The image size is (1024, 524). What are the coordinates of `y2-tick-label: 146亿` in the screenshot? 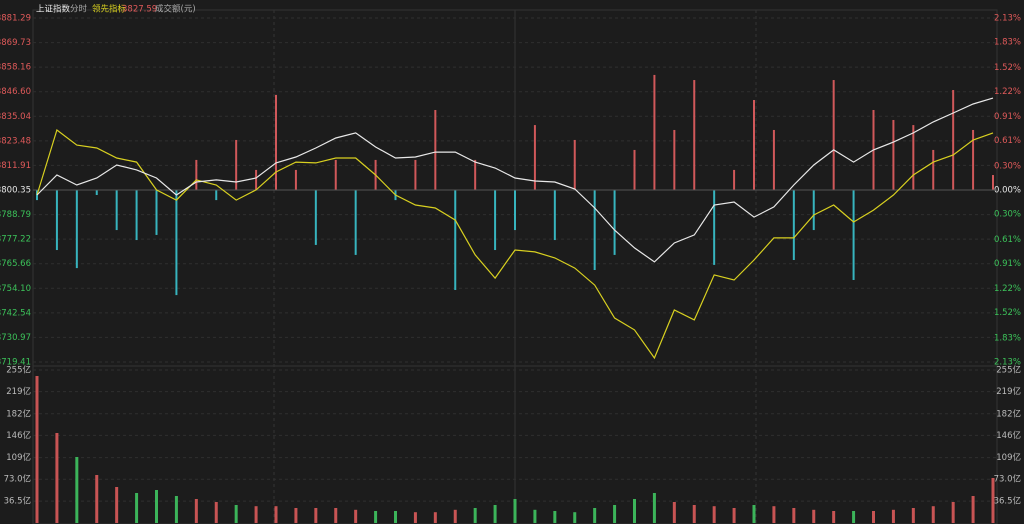 It's located at (1008, 435).